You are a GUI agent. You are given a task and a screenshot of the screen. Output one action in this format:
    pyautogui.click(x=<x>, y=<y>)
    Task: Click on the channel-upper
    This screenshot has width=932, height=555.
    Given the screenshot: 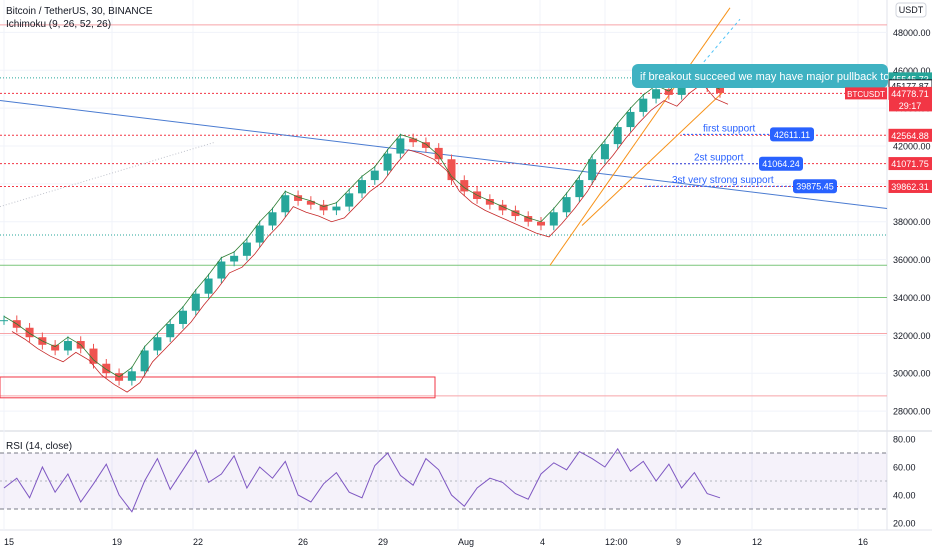 What is the action you would take?
    pyautogui.click(x=640, y=136)
    